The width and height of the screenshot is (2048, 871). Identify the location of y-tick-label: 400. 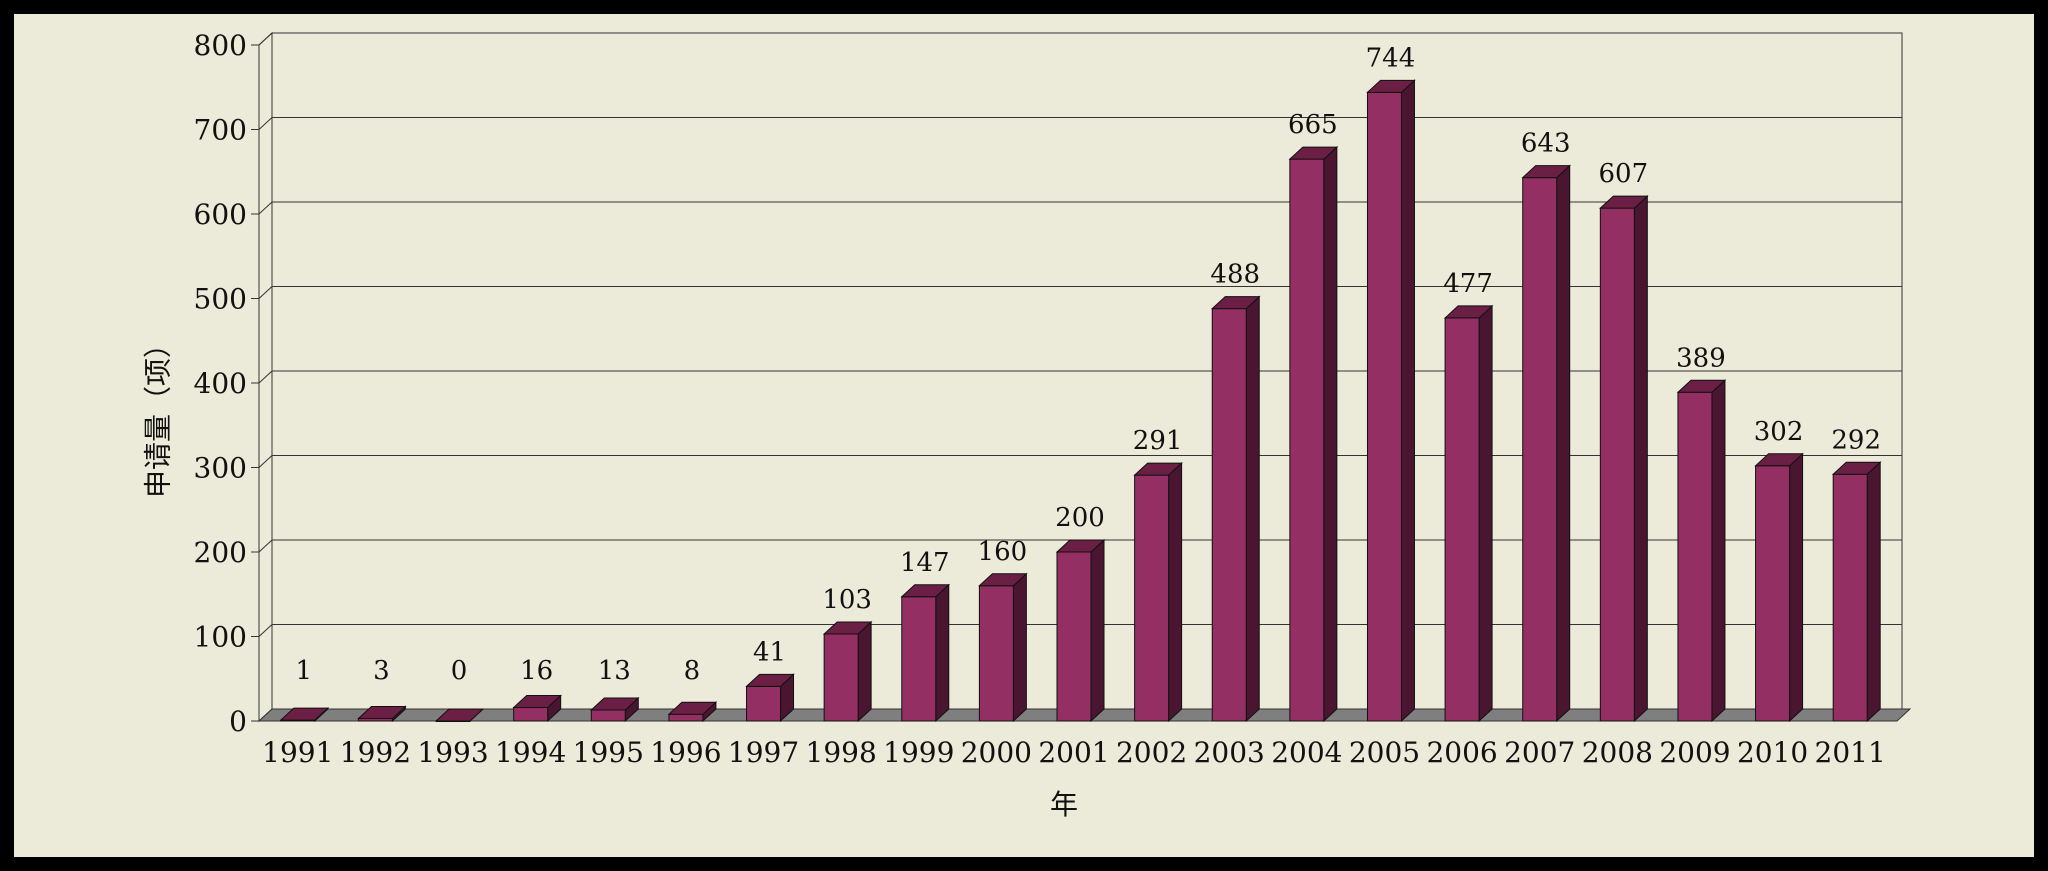
(220, 383).